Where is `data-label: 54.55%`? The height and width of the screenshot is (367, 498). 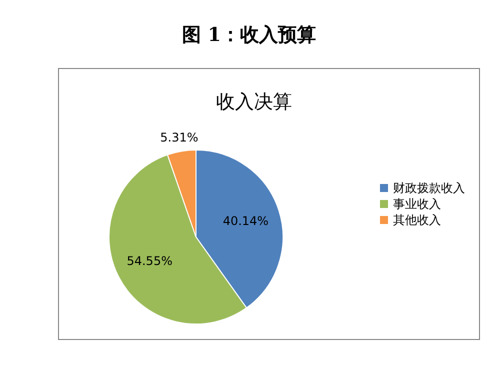
data-label: 54.55% is located at coordinates (149, 261).